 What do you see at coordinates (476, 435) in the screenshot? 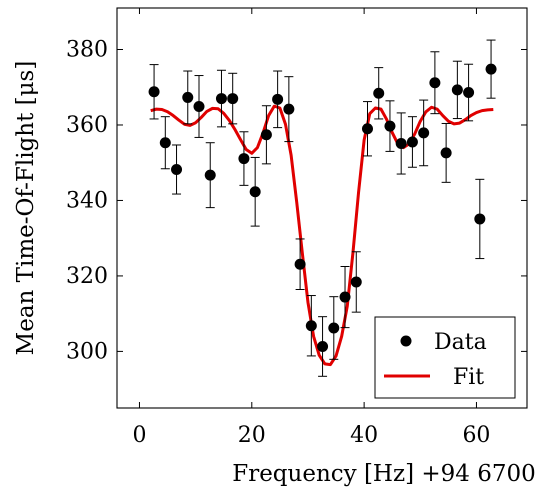
I see `x-tick-label: 60` at bounding box center [476, 435].